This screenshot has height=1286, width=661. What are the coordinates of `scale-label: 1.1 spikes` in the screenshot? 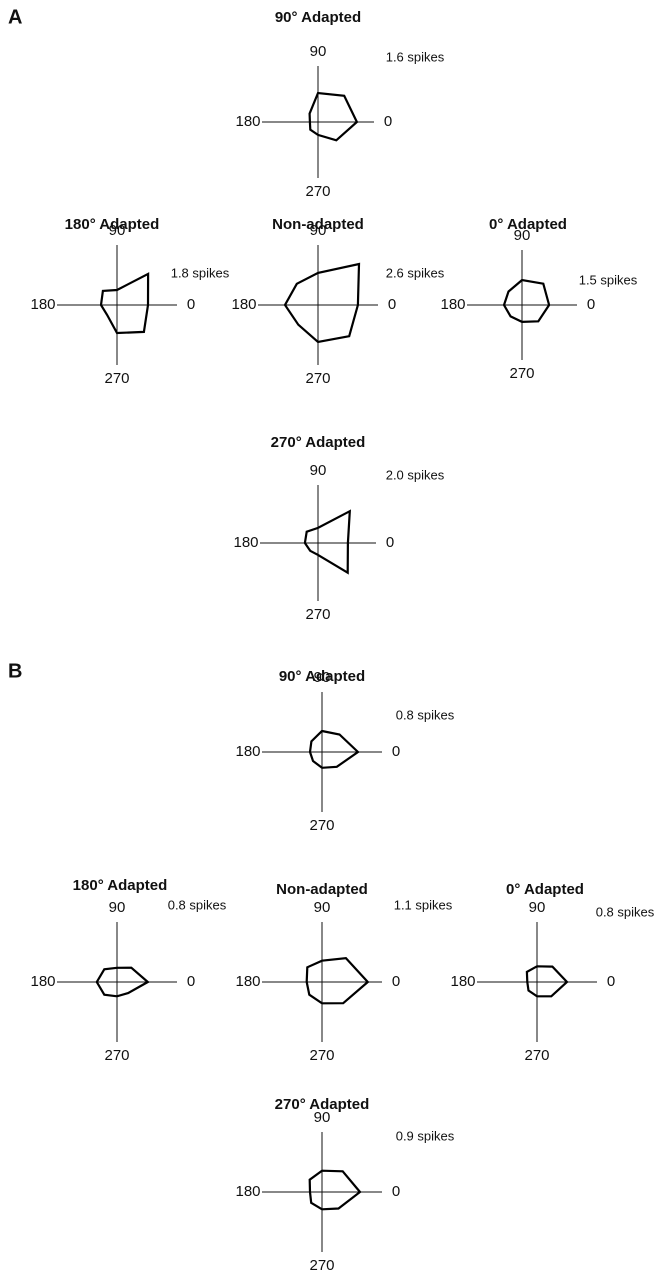 It's located at (423, 904).